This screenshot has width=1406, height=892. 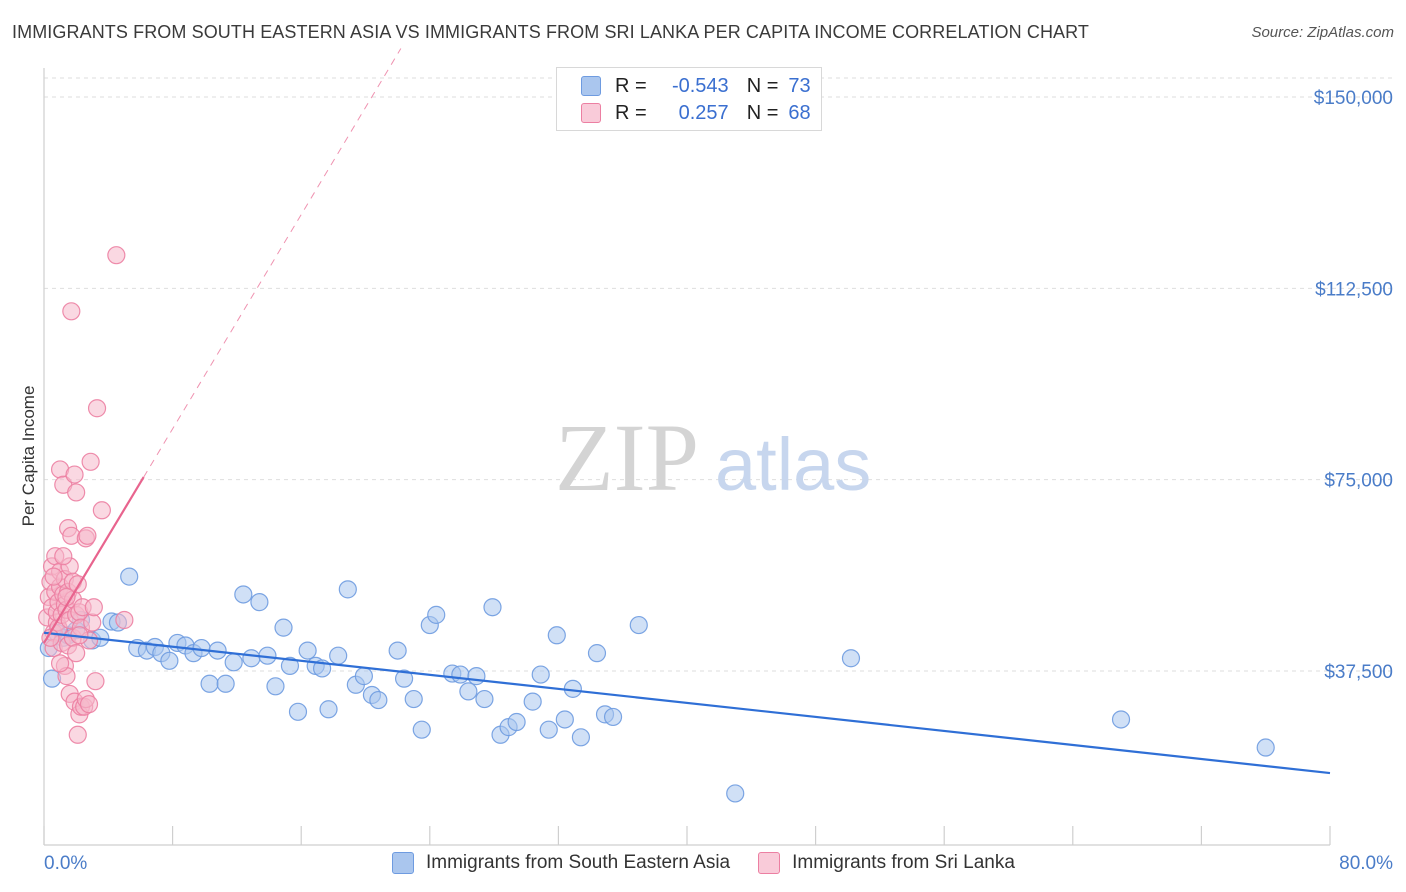 I want to click on blue-r-label: R =, so click(x=631, y=85).